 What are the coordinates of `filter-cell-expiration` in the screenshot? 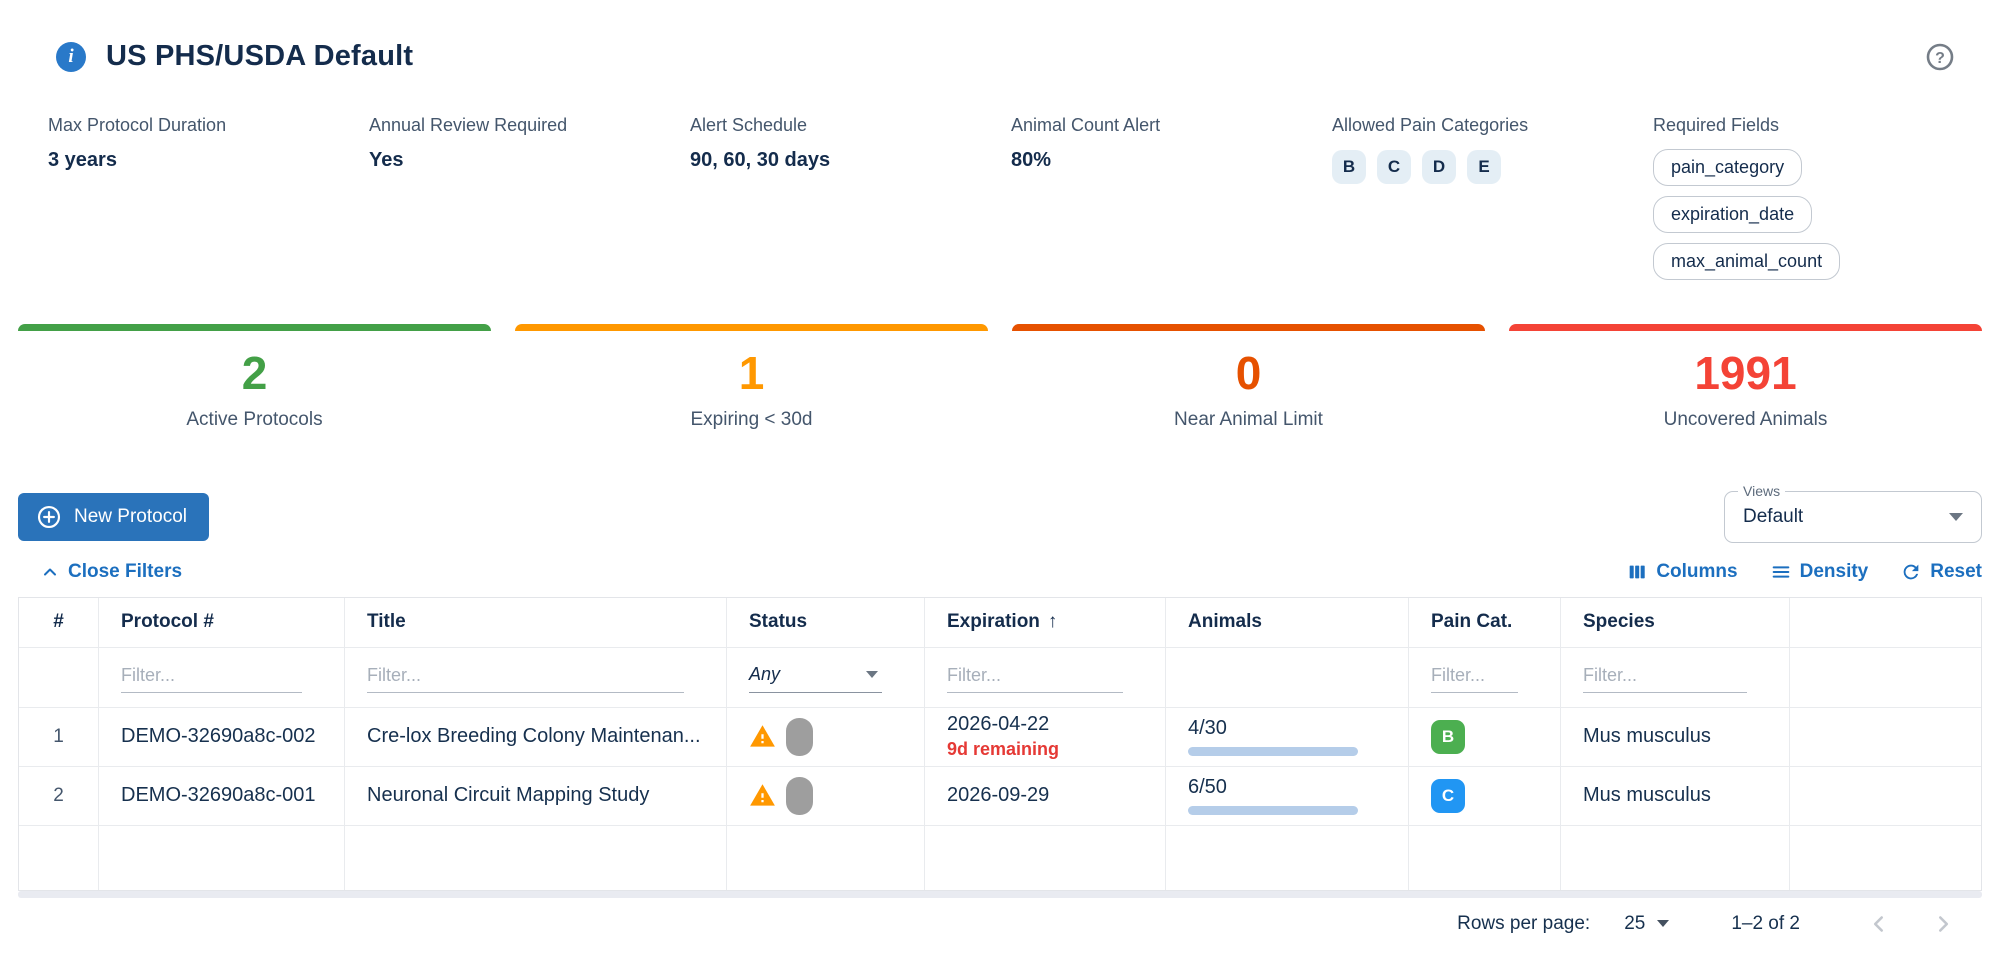 It's located at (1045, 677).